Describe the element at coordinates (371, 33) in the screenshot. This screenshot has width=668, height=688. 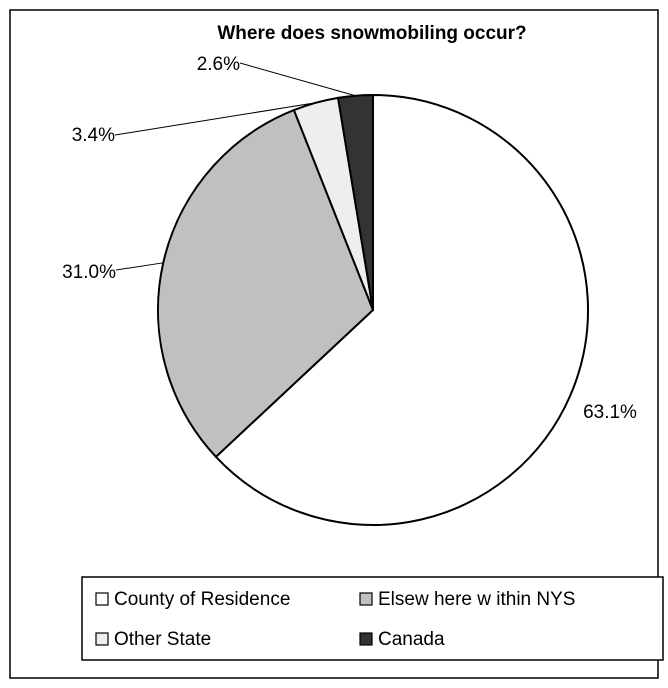
I see `chart-title: Where does snowmobiling occur?` at that location.